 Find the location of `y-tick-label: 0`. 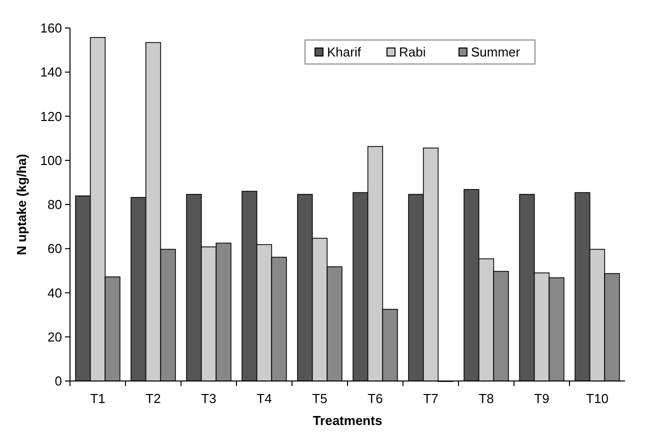

y-tick-label: 0 is located at coordinates (58, 381).